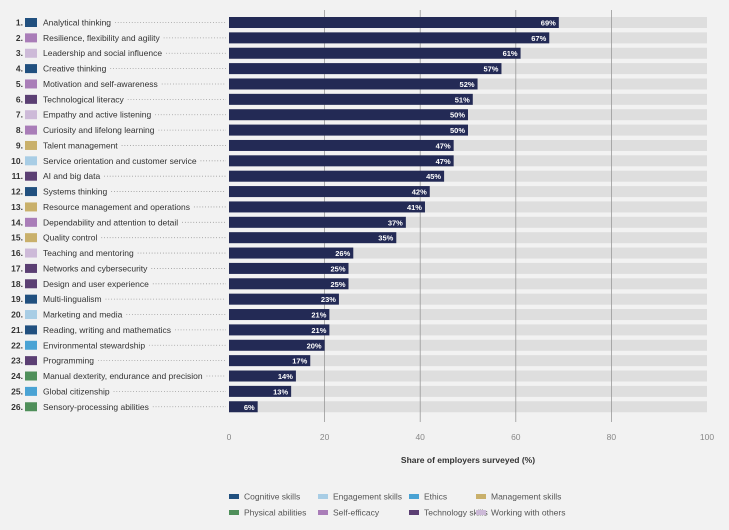 This screenshot has width=729, height=530. What do you see at coordinates (77, 23) in the screenshot?
I see `skill-label: Analytical thinking` at bounding box center [77, 23].